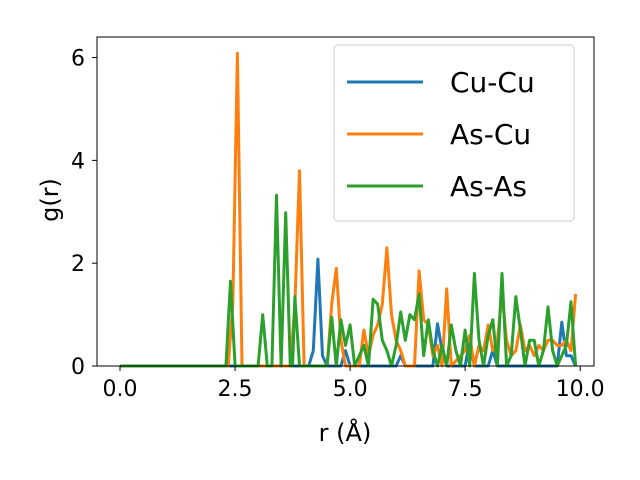 The width and height of the screenshot is (640, 480). I want to click on y-axis-ticks: 0 2 4 6, so click(84, 213).